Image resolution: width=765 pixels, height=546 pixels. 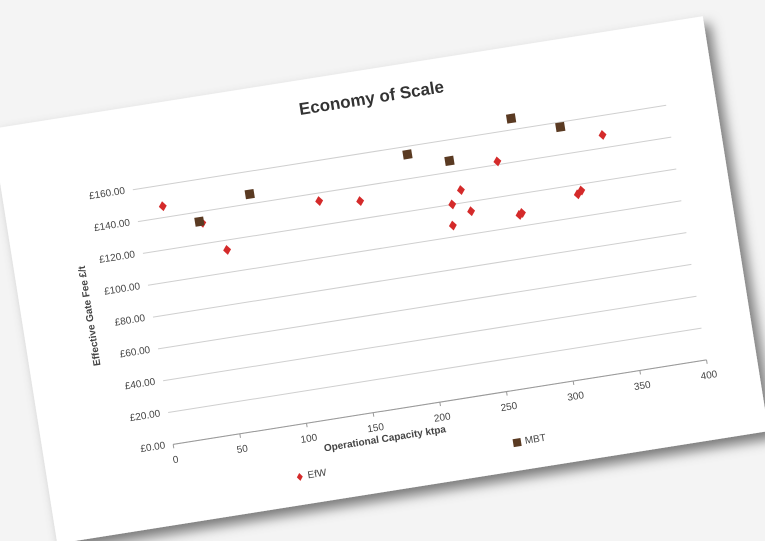 What do you see at coordinates (130, 321) in the screenshot?
I see `y-tick-label: £80.00` at bounding box center [130, 321].